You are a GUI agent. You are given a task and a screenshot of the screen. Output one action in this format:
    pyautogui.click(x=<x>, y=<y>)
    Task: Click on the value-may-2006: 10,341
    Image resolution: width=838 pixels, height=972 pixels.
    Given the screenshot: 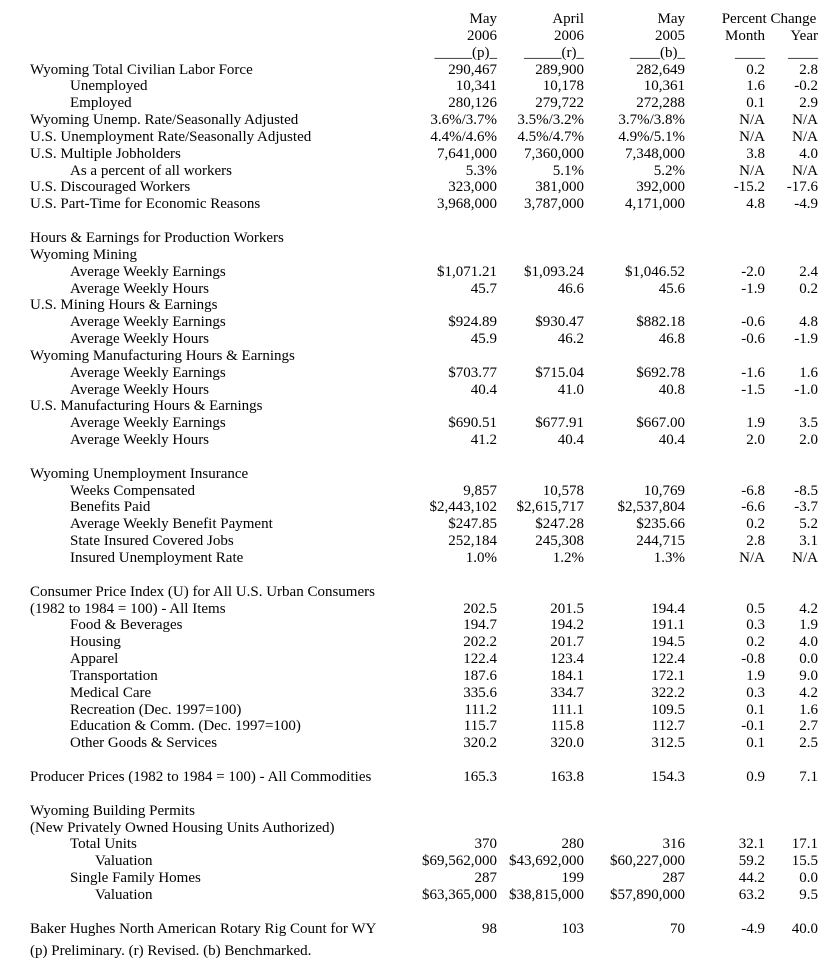 What is the action you would take?
    pyautogui.click(x=476, y=86)
    